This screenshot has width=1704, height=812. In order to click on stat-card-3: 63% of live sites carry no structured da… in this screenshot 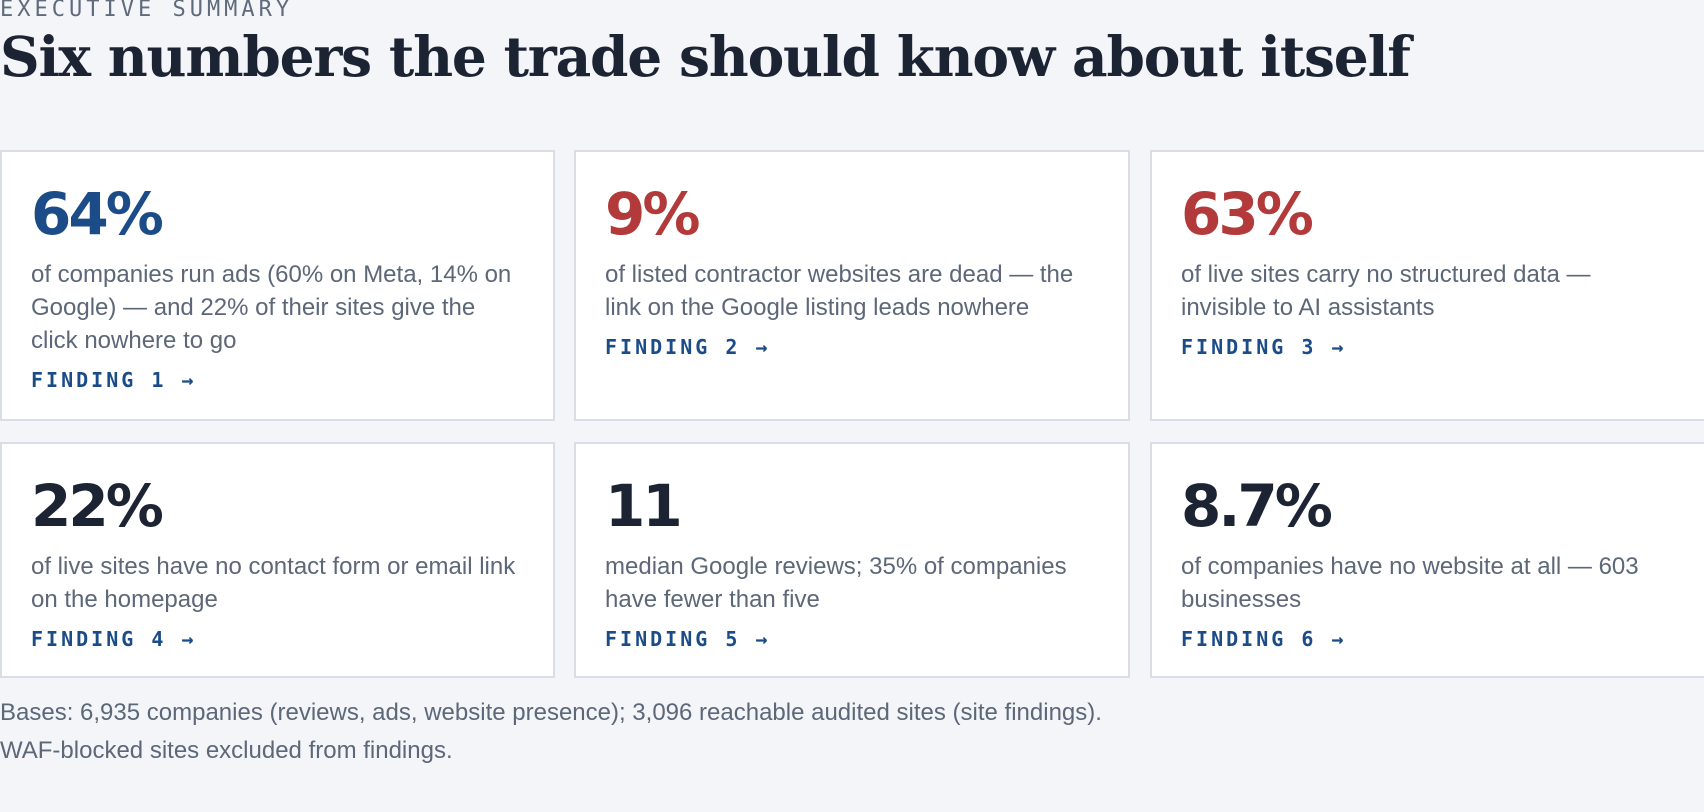, I will do `click(1427, 285)`.